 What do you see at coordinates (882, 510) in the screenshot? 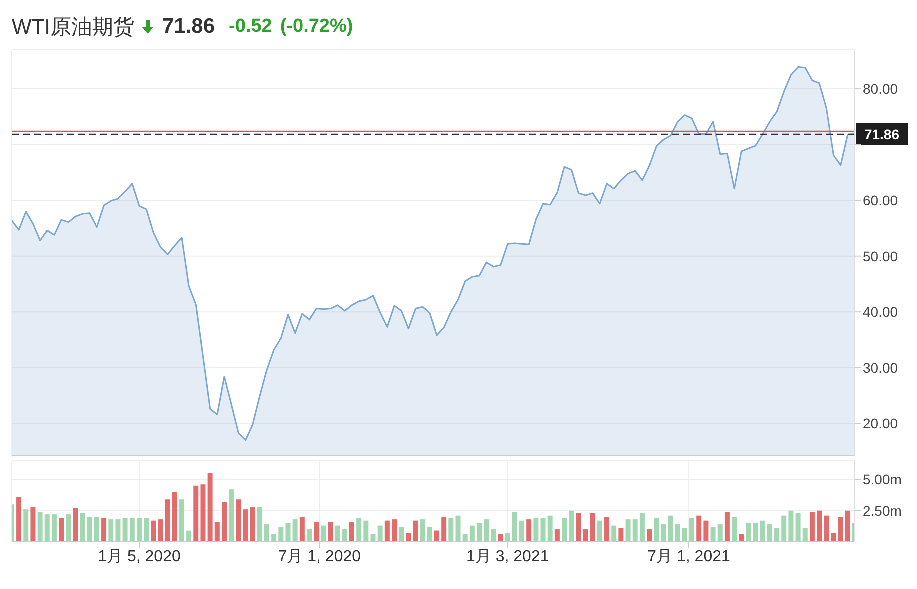
I see `y-tick-label: 2.50m` at bounding box center [882, 510].